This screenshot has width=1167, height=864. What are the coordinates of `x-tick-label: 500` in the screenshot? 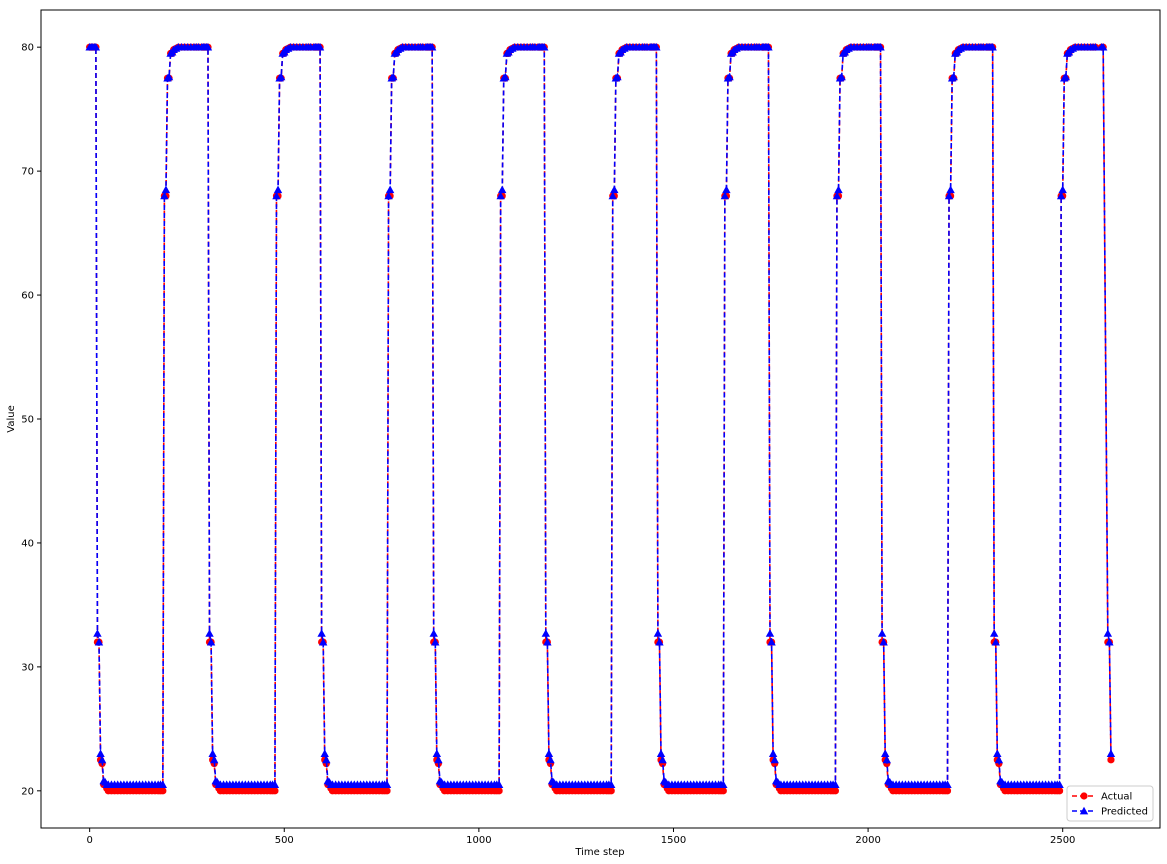 It's located at (284, 840).